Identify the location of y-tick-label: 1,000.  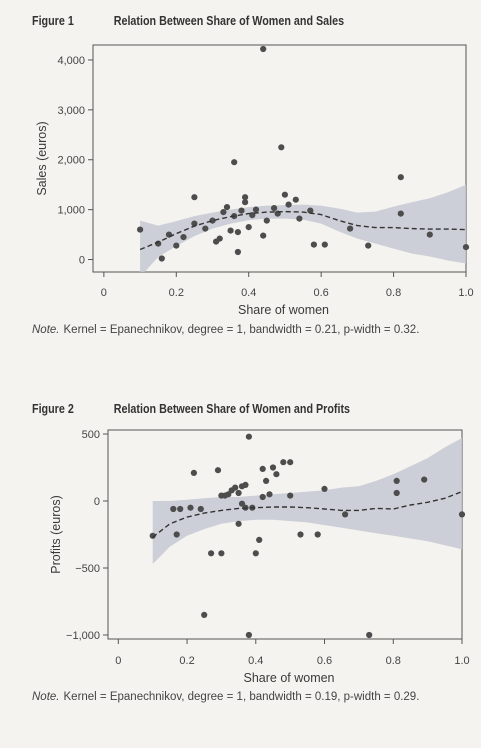
(71, 211).